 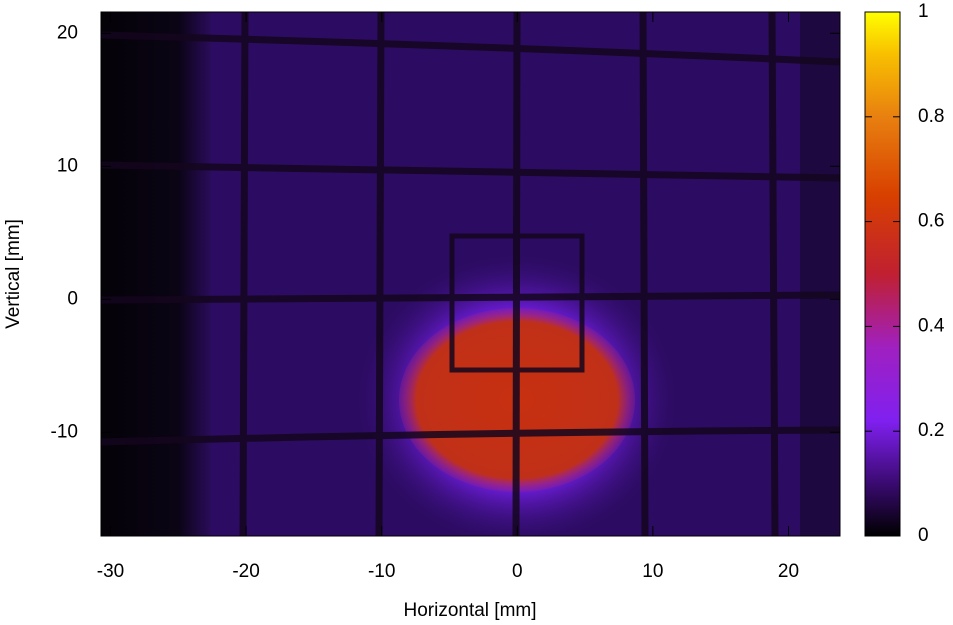 I want to click on colorbar-tick-label: 0, so click(x=923, y=535).